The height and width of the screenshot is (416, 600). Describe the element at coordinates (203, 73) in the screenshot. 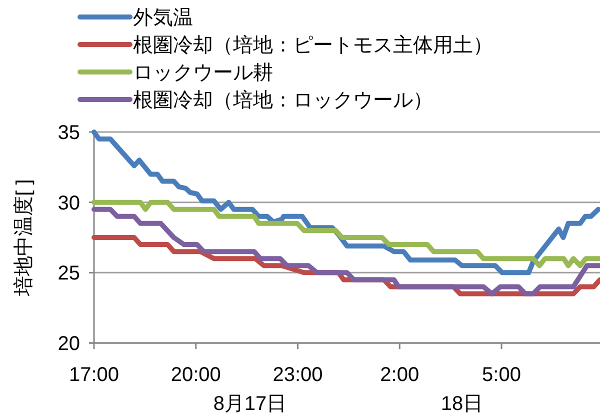

I see `legend-label: ロックウール耕` at that location.